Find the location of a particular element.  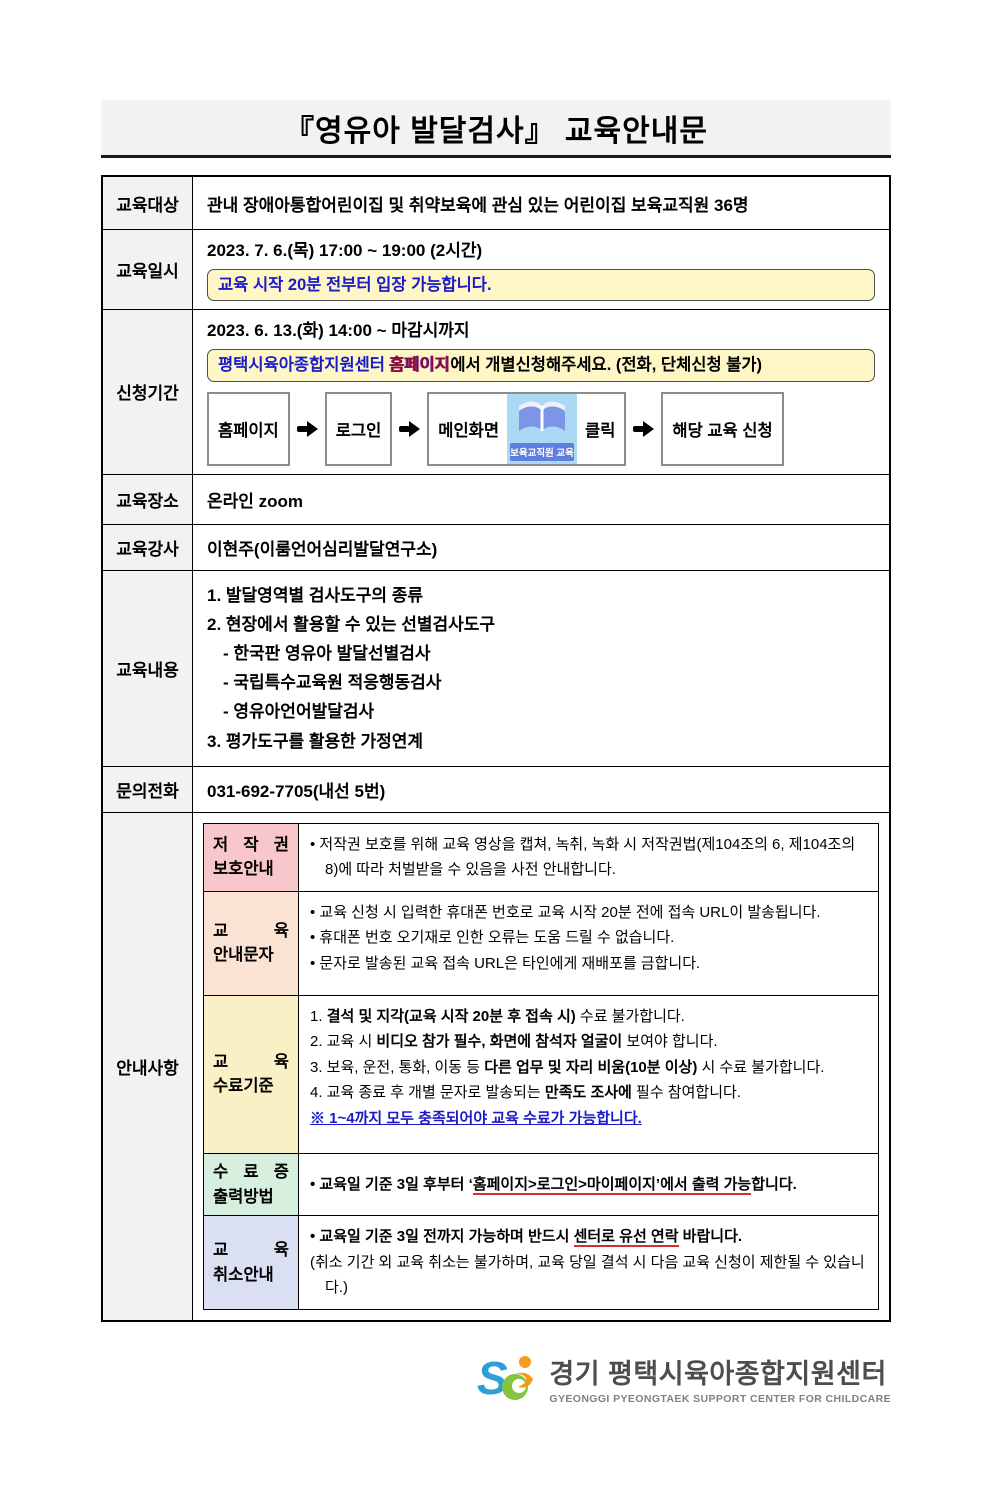

apply-note-site: 평택시육아종합지원센터 is located at coordinates (304, 364).